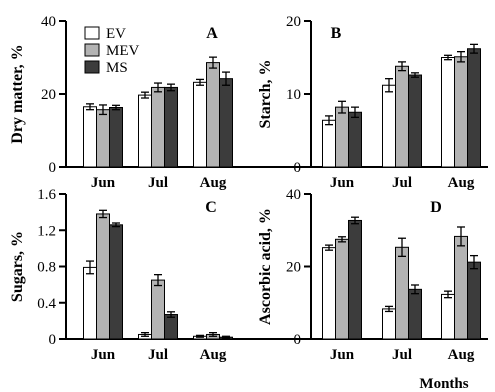 The width and height of the screenshot is (495, 392). Describe the element at coordinates (474, 108) in the screenshot. I see `panel-b-bar-ms-aug` at that location.